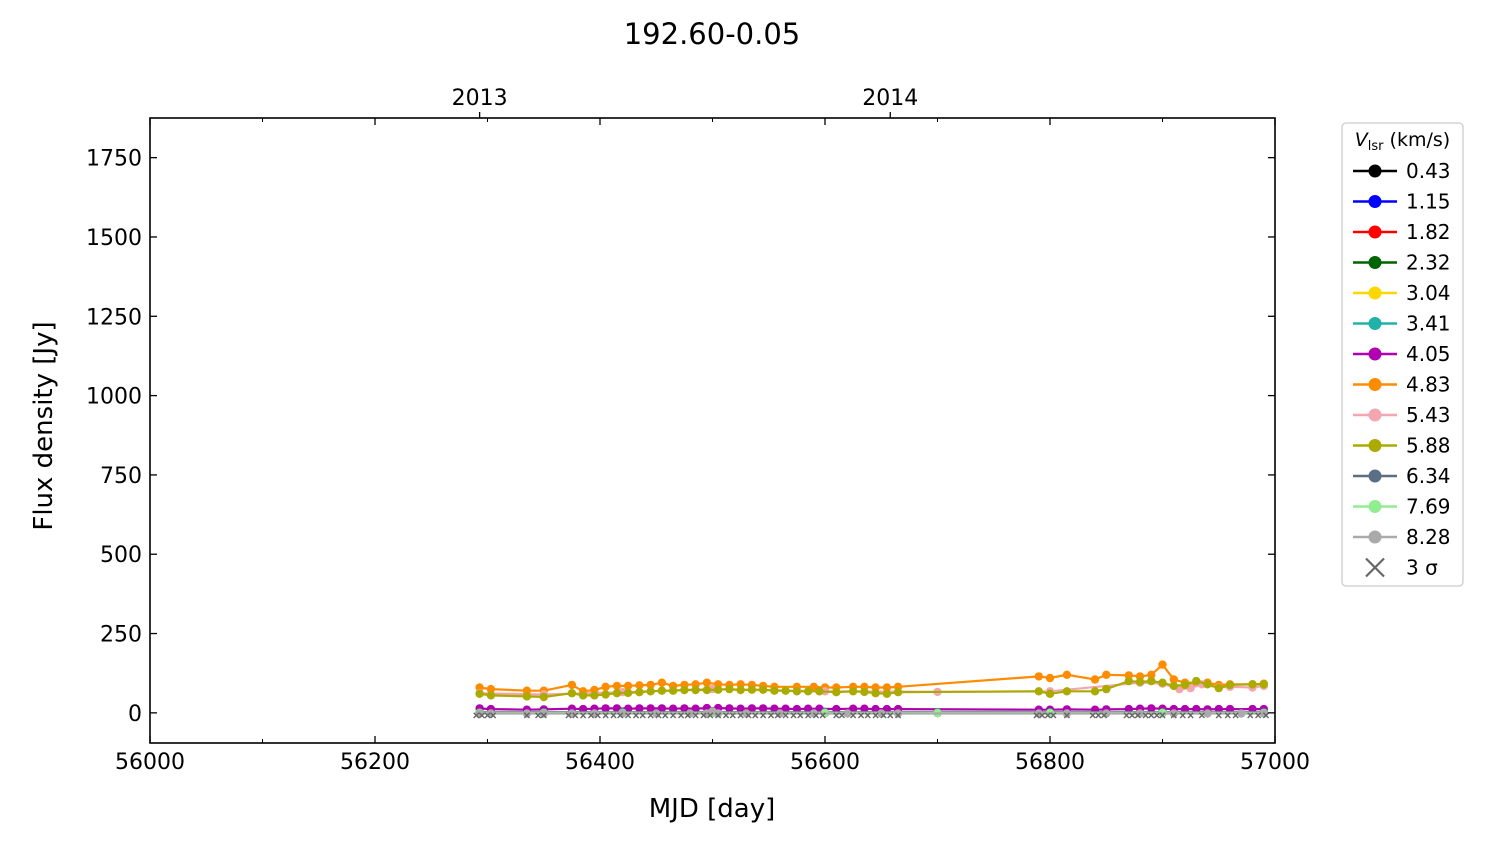 The image size is (1500, 844). I want to click on series-layer, so click(872, 689).